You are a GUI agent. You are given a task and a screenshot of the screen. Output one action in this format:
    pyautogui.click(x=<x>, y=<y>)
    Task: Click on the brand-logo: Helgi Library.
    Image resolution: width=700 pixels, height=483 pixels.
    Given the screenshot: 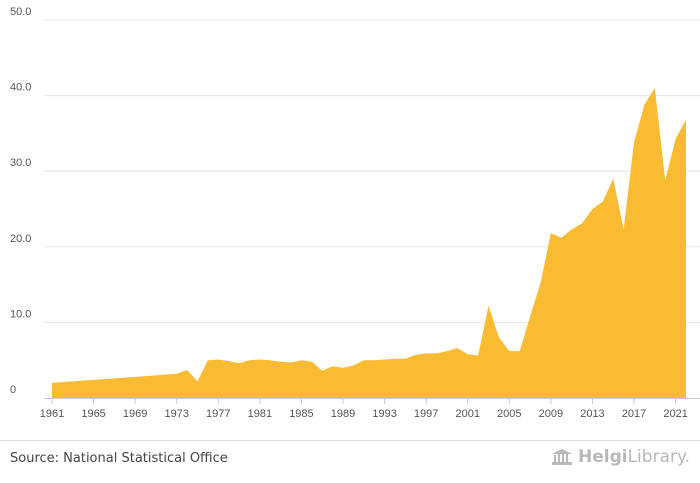 What is the action you would take?
    pyautogui.click(x=620, y=457)
    